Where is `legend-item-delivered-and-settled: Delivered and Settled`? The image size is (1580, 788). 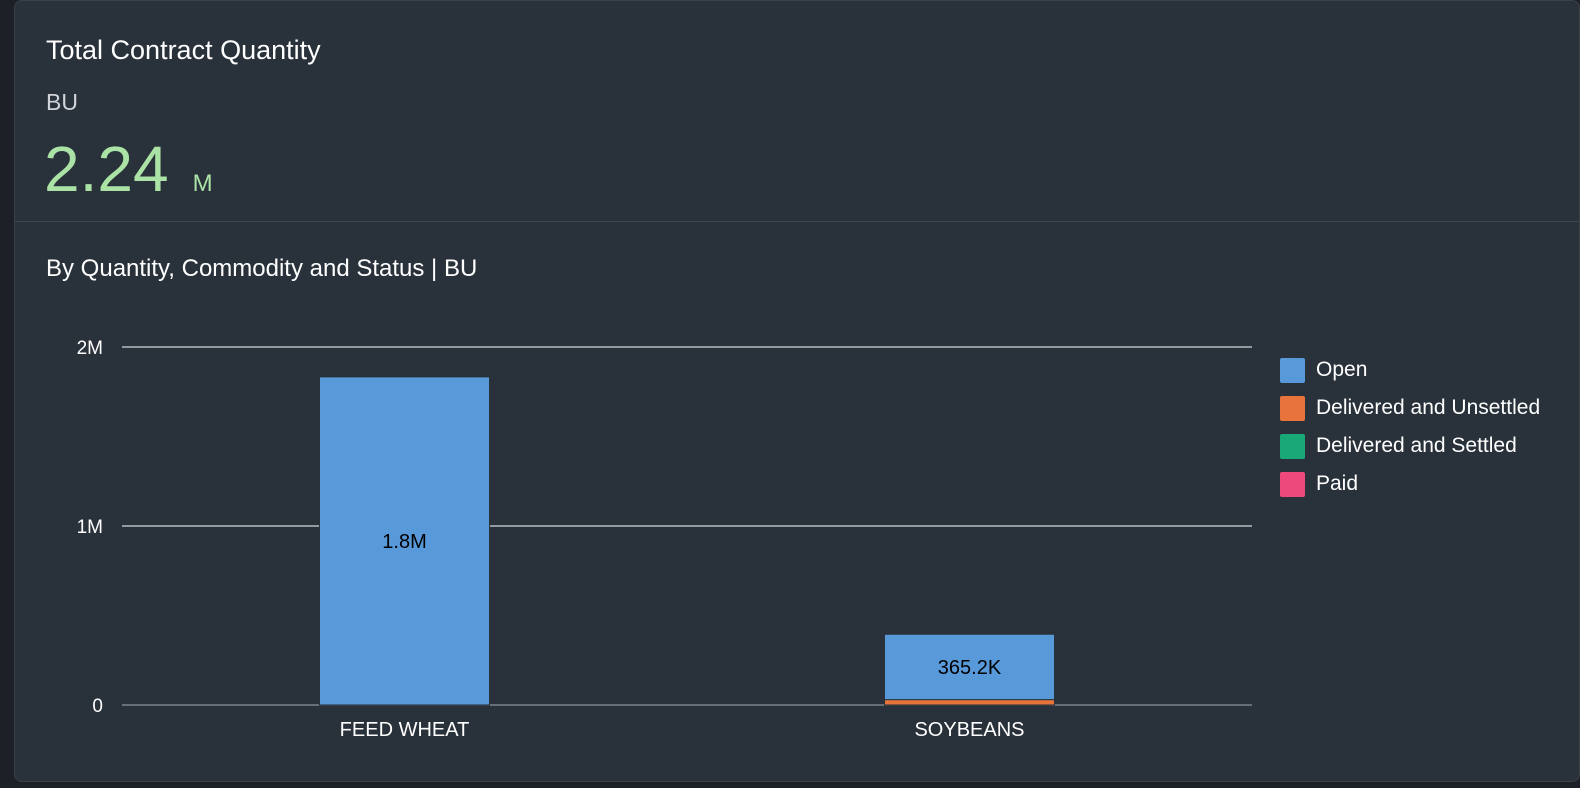 legend-item-delivered-and-settled: Delivered and Settled is located at coordinates (1410, 446).